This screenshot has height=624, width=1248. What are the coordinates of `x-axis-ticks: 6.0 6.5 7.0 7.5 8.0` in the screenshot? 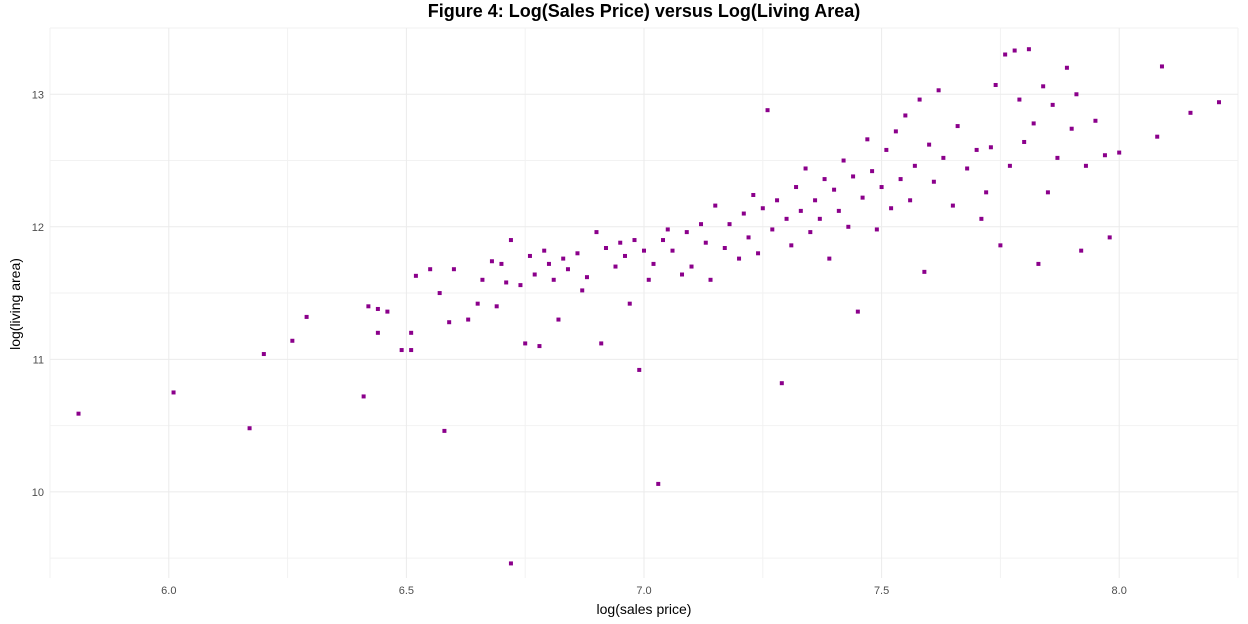 It's located at (644, 591).